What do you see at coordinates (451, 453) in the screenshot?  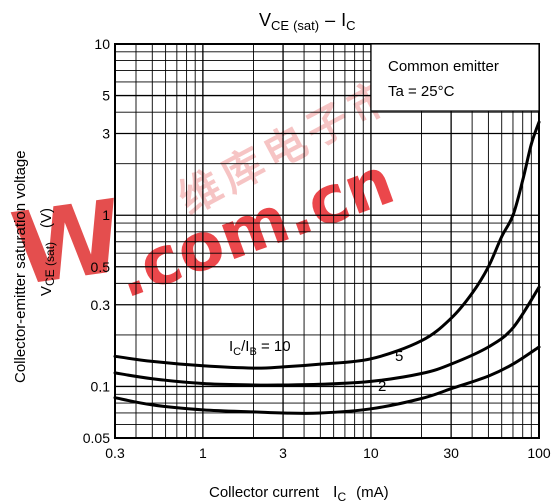 I see `x-tick-label: 30` at bounding box center [451, 453].